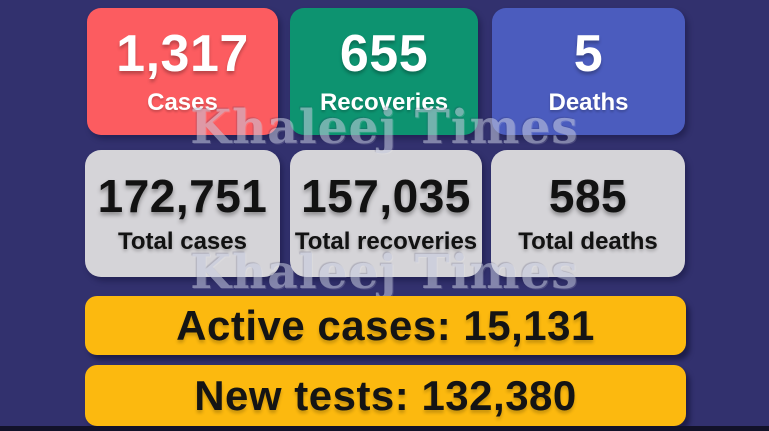 This screenshot has height=431, width=769. What do you see at coordinates (182, 102) in the screenshot?
I see `cases-label: Cases` at bounding box center [182, 102].